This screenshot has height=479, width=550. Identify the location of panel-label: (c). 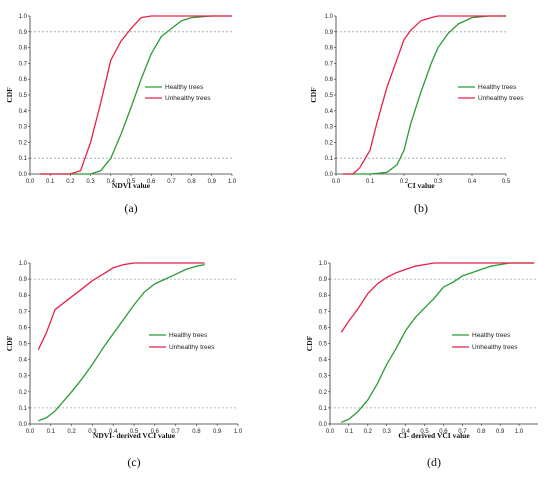
(133, 462).